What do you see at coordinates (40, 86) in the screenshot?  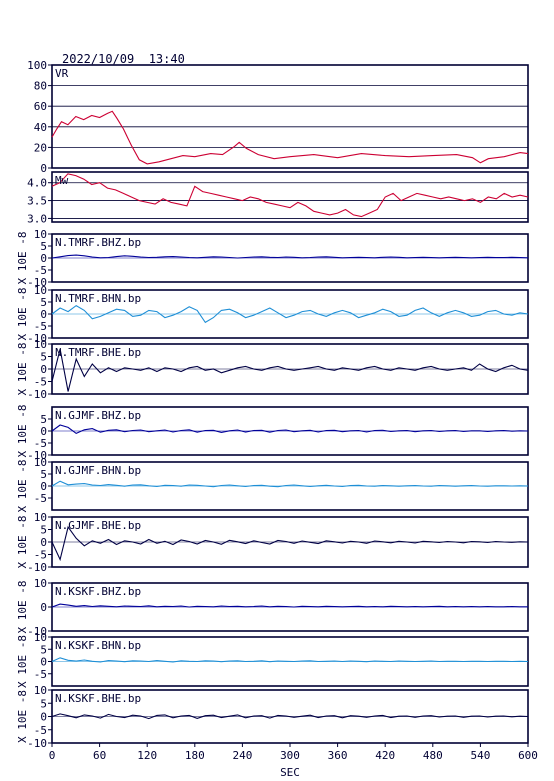 I see `y-tick-label: 80` at bounding box center [40, 86].